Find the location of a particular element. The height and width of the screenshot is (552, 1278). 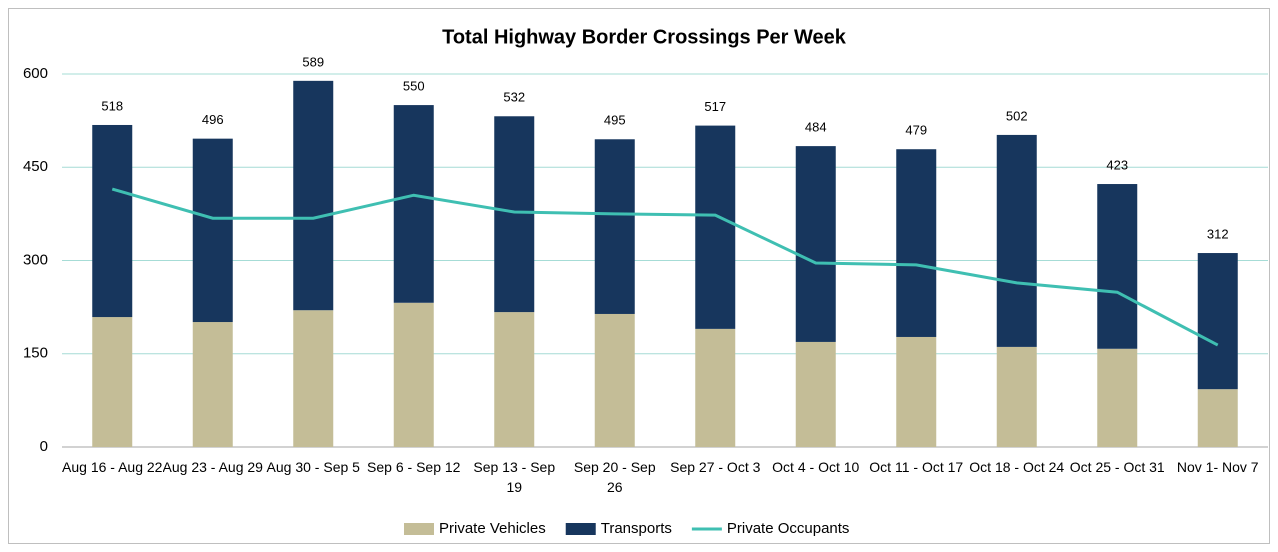

legend-label: Private Occupants is located at coordinates (788, 528).